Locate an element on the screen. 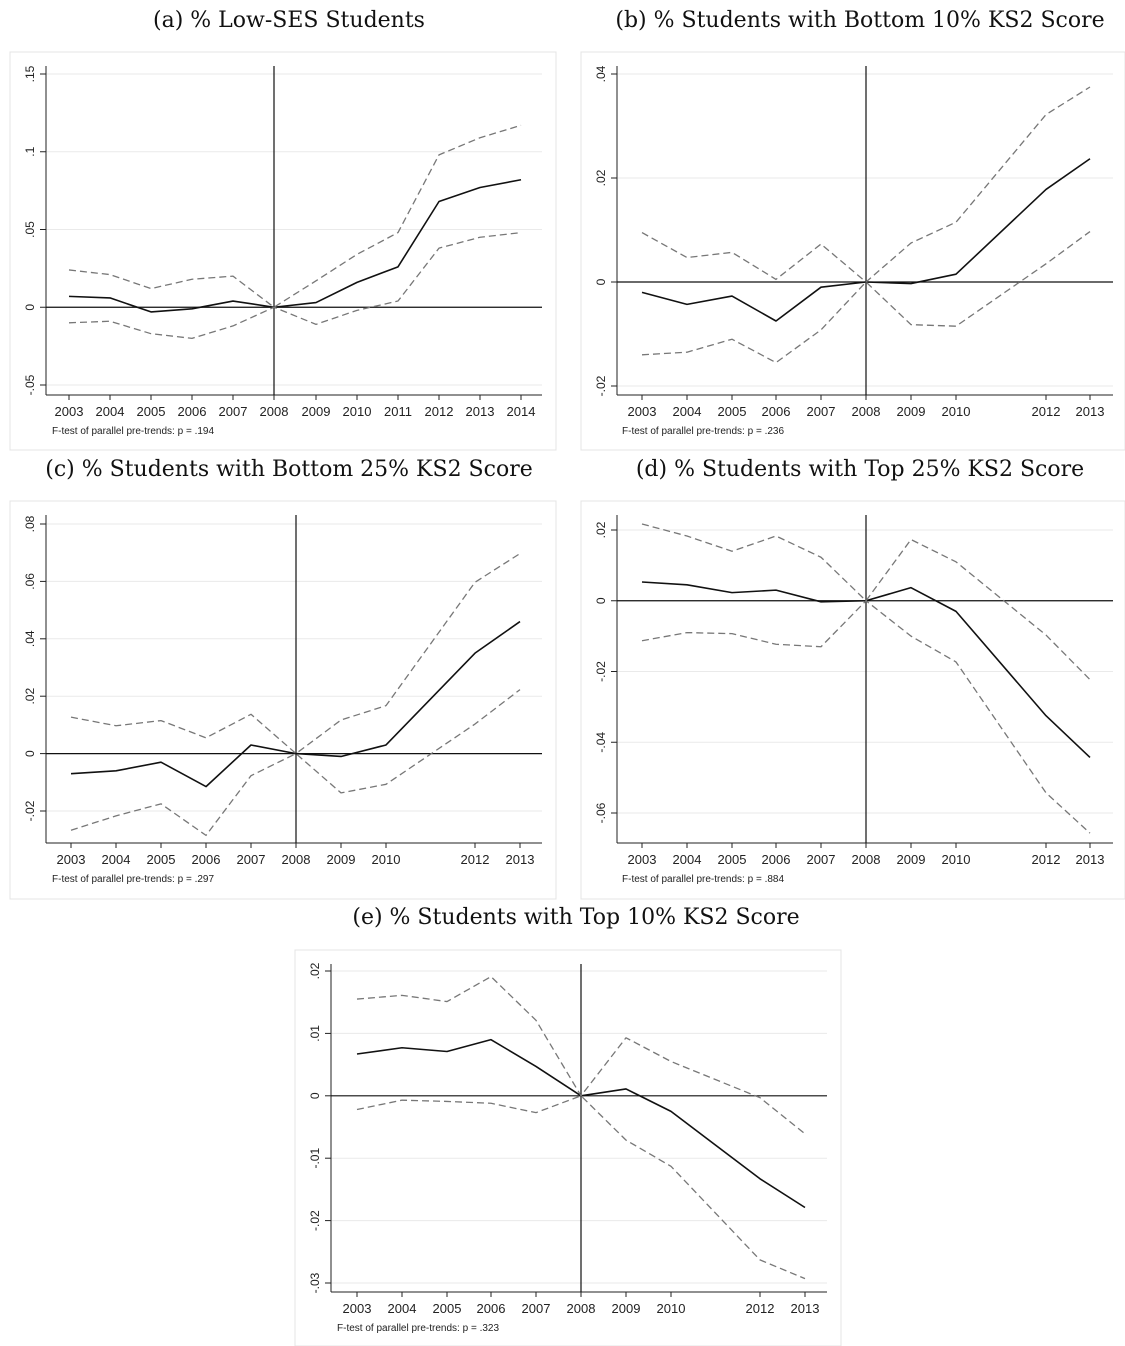  y-tick-label: .1 is located at coordinates (30, 151).